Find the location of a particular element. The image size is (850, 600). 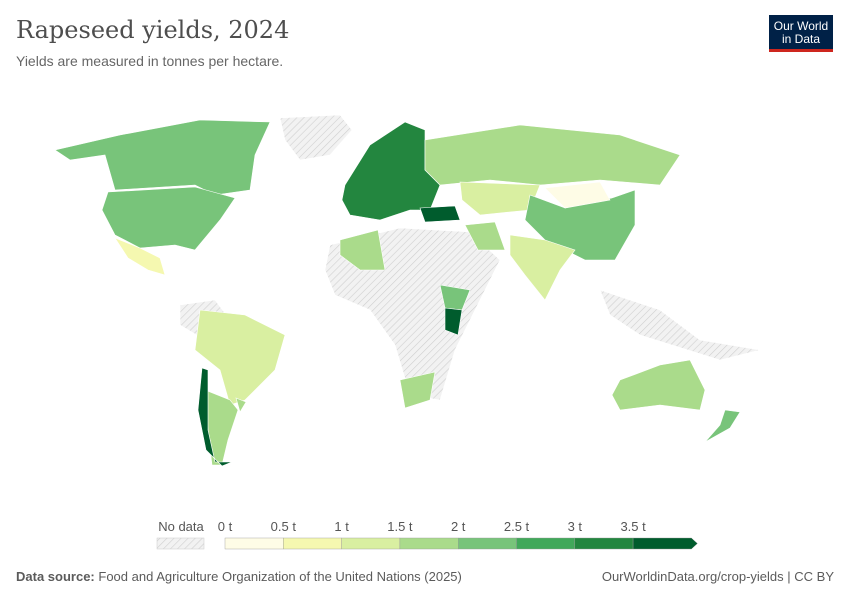

legend-tick-label: 2.5 t is located at coordinates (516, 526).